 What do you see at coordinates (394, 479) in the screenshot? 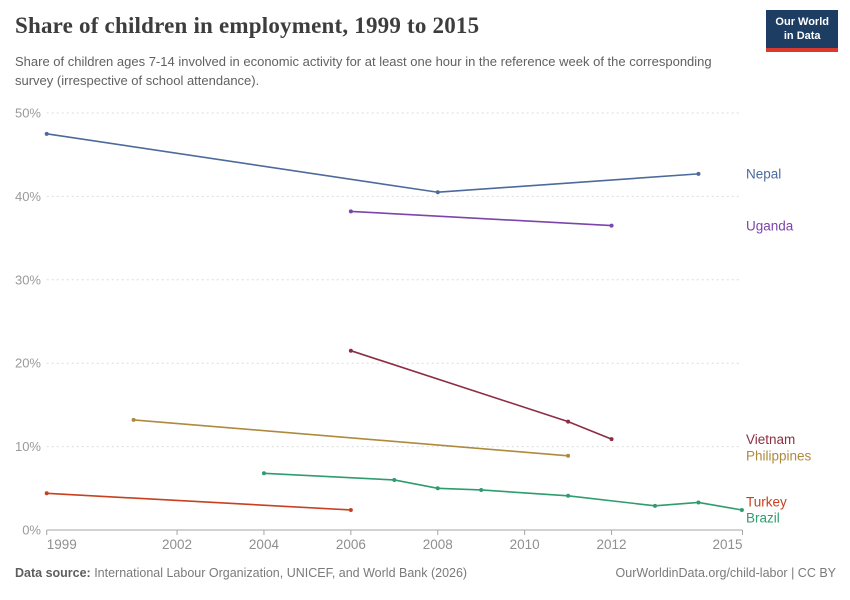
I see `data-point-brazil-2007` at bounding box center [394, 479].